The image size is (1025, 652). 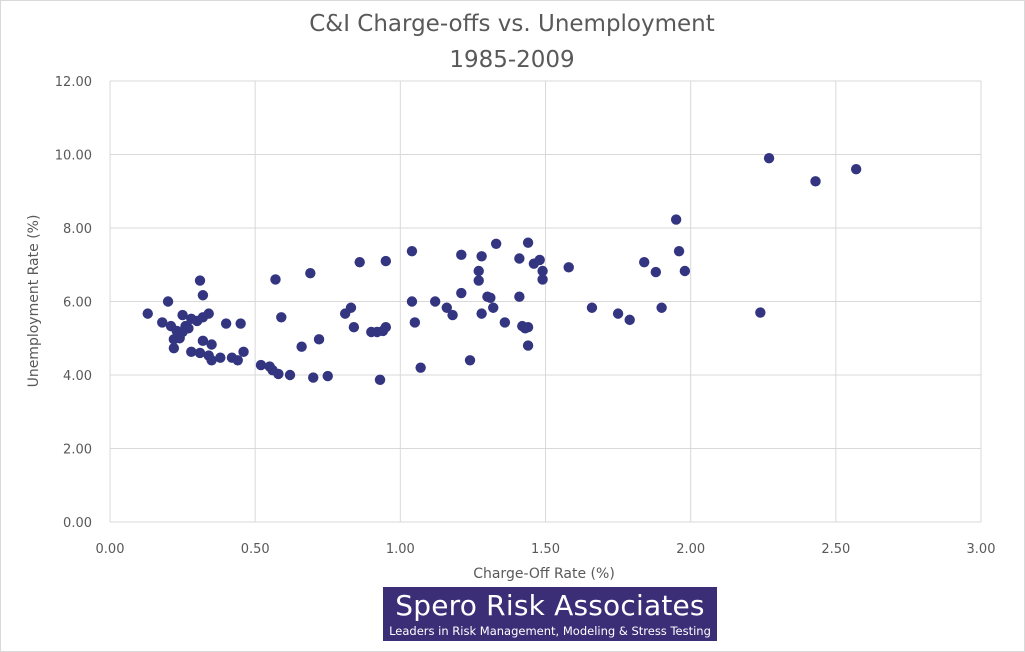 What do you see at coordinates (690, 549) in the screenshot?
I see `x-tick-label: 2.00` at bounding box center [690, 549].